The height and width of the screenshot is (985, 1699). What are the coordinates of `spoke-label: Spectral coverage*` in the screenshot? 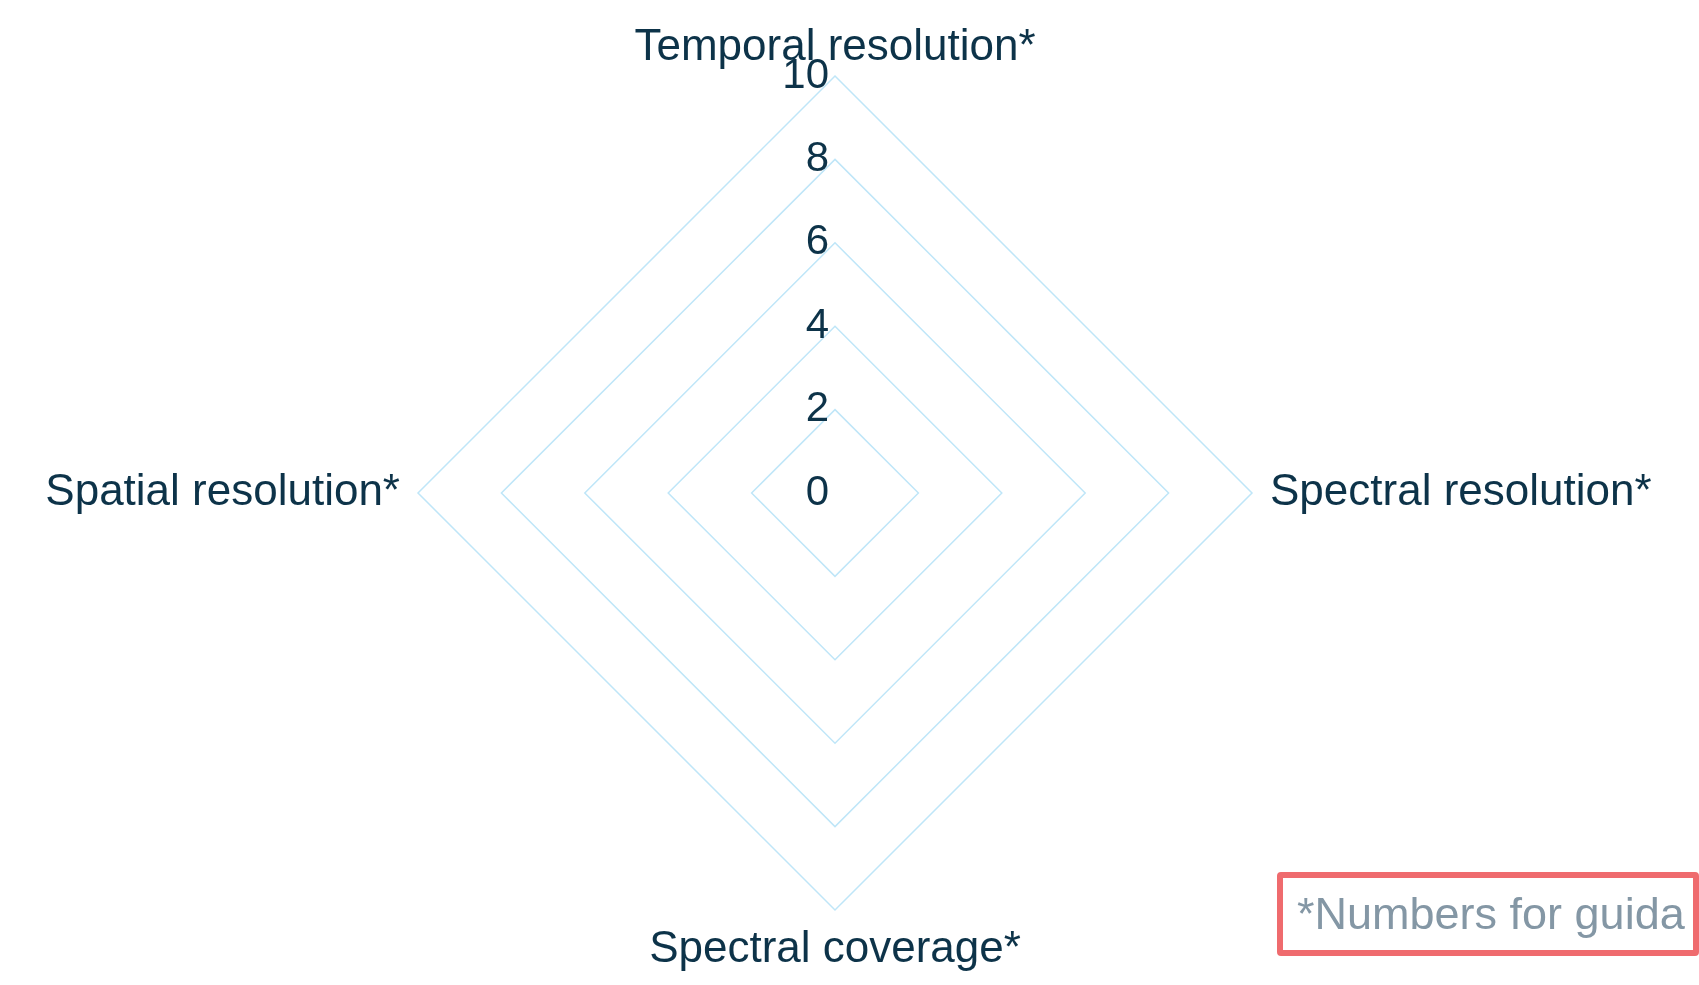 It's located at (835, 947).